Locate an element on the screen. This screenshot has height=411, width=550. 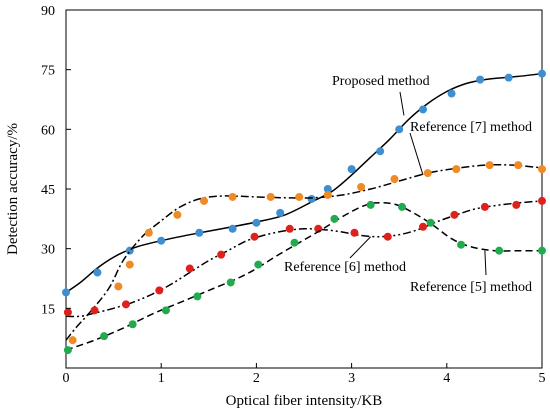
x-tick-label-1: 1 is located at coordinates (161, 378).